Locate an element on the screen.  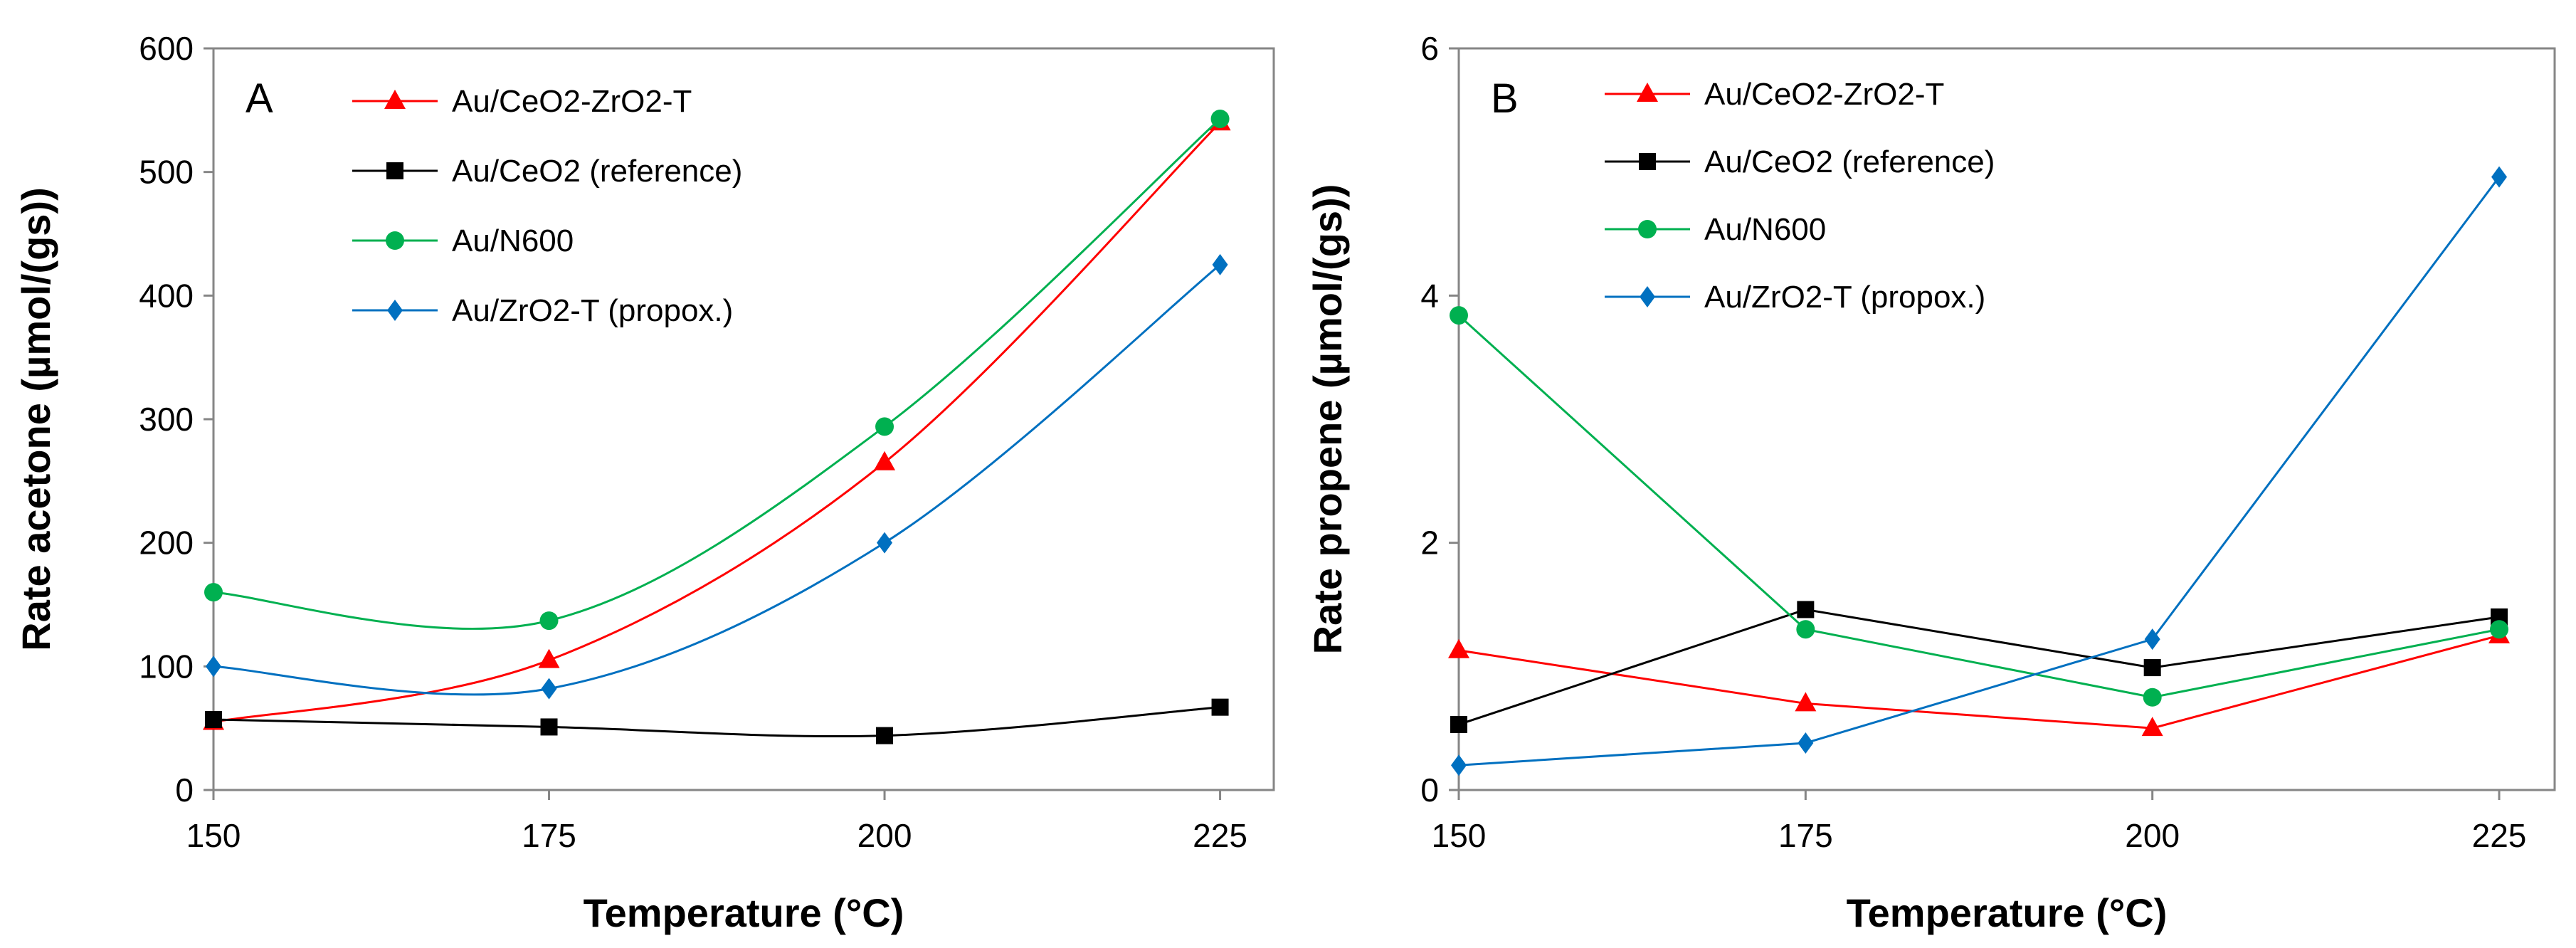
panel-a-legend-label: Au/CeO2 (reference) is located at coordinates (597, 171).